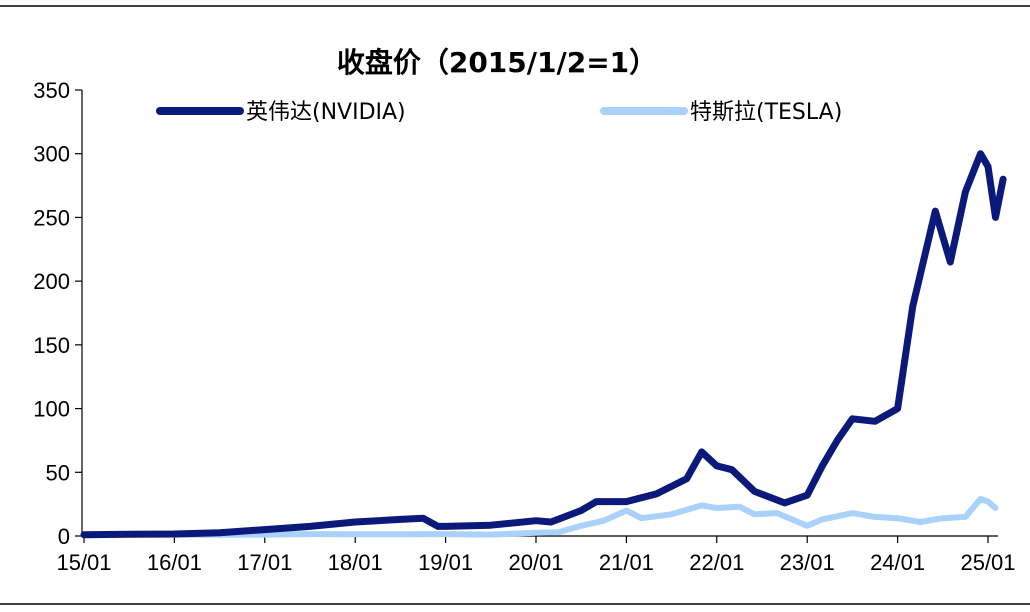 Image resolution: width=1030 pixels, height=612 pixels. Describe the element at coordinates (326, 112) in the screenshot. I see `legend-label: 英伟达(NVIDIA)` at that location.